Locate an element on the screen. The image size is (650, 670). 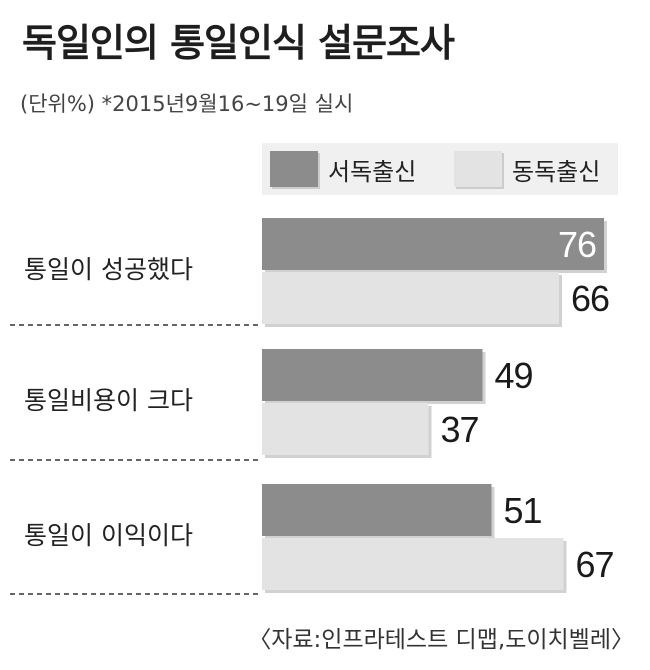
legend-item-east: 동독출신 is located at coordinates (527, 169).